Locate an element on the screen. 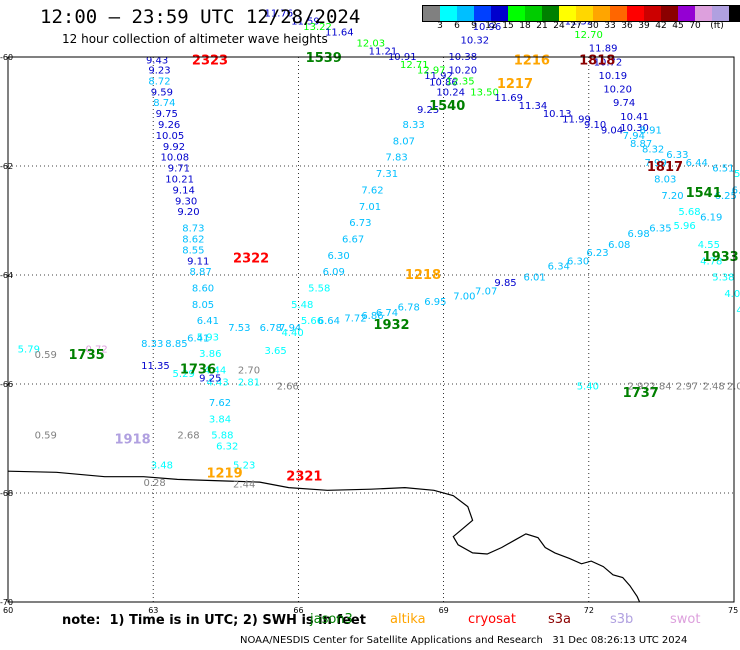 This screenshot has width=740, height=650. wave-height-value: 11.92 is located at coordinates (438, 76).